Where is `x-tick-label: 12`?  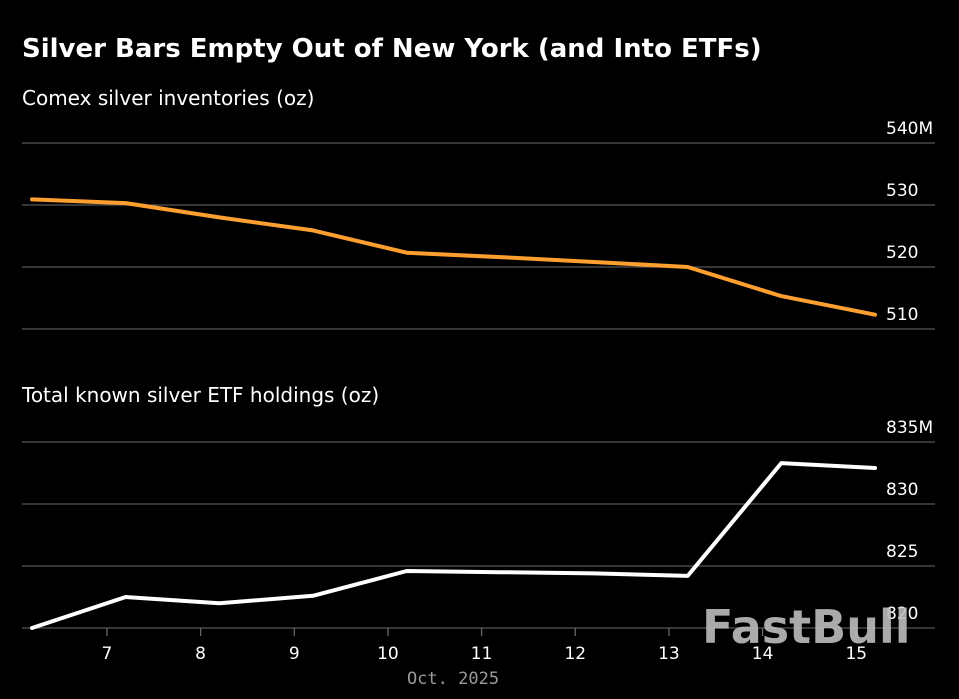
x-tick-label: 12 is located at coordinates (575, 654).